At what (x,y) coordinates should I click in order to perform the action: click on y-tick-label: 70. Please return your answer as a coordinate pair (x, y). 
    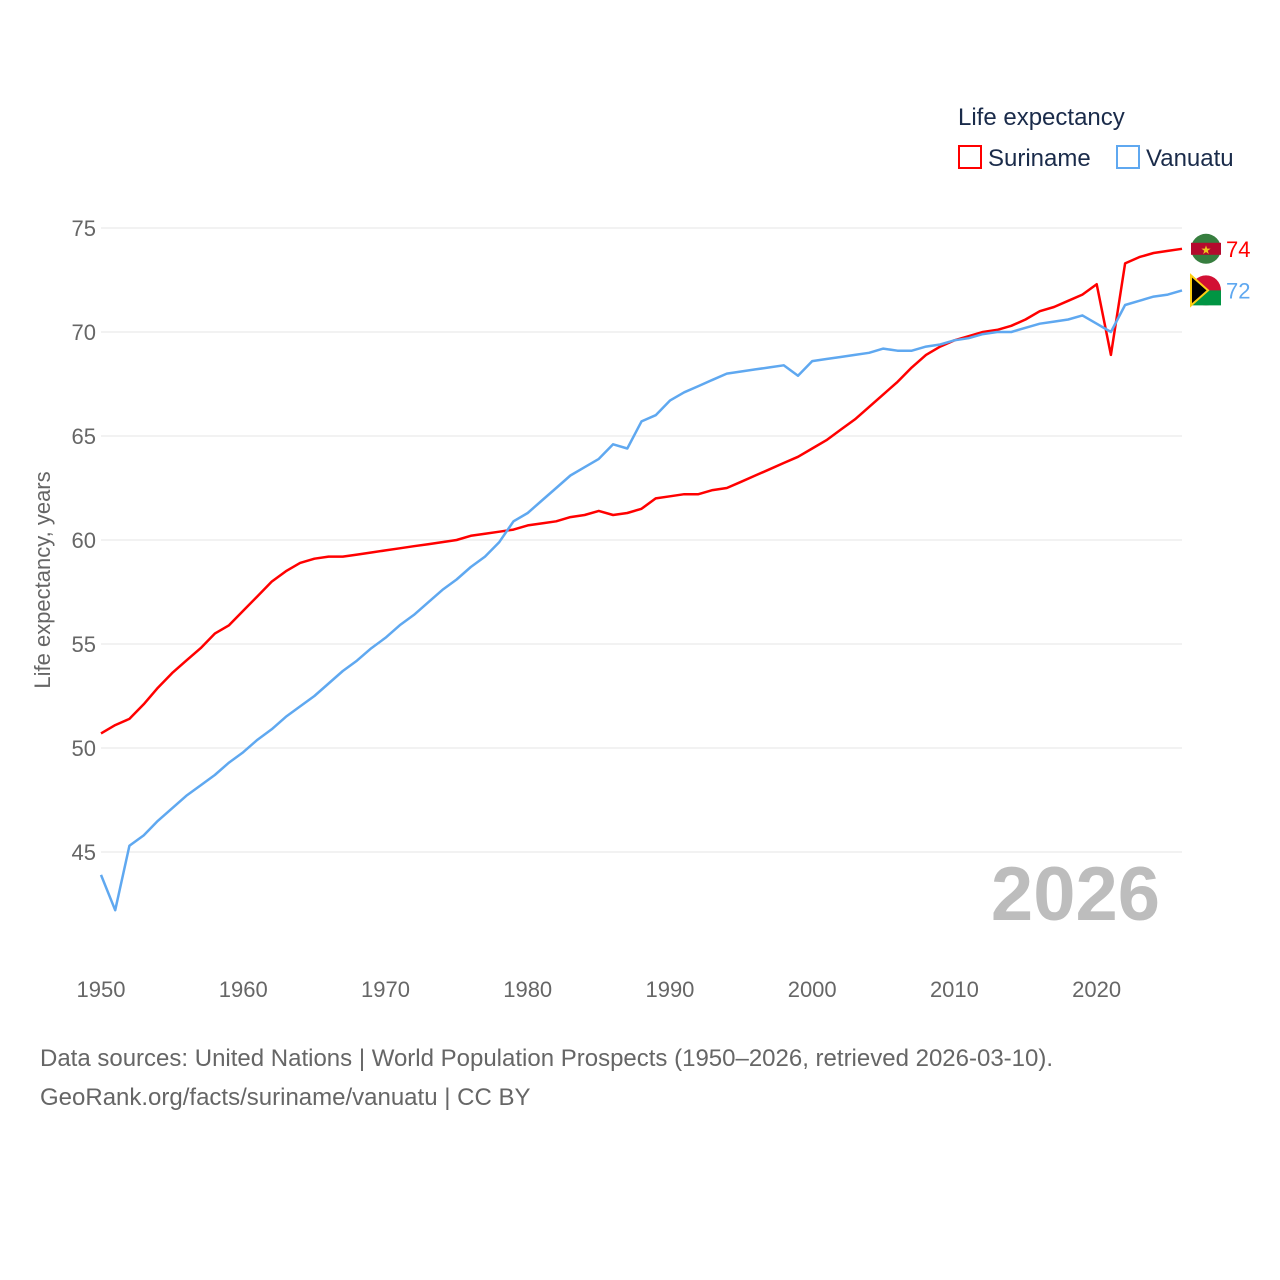
    Looking at the image, I should click on (84, 332).